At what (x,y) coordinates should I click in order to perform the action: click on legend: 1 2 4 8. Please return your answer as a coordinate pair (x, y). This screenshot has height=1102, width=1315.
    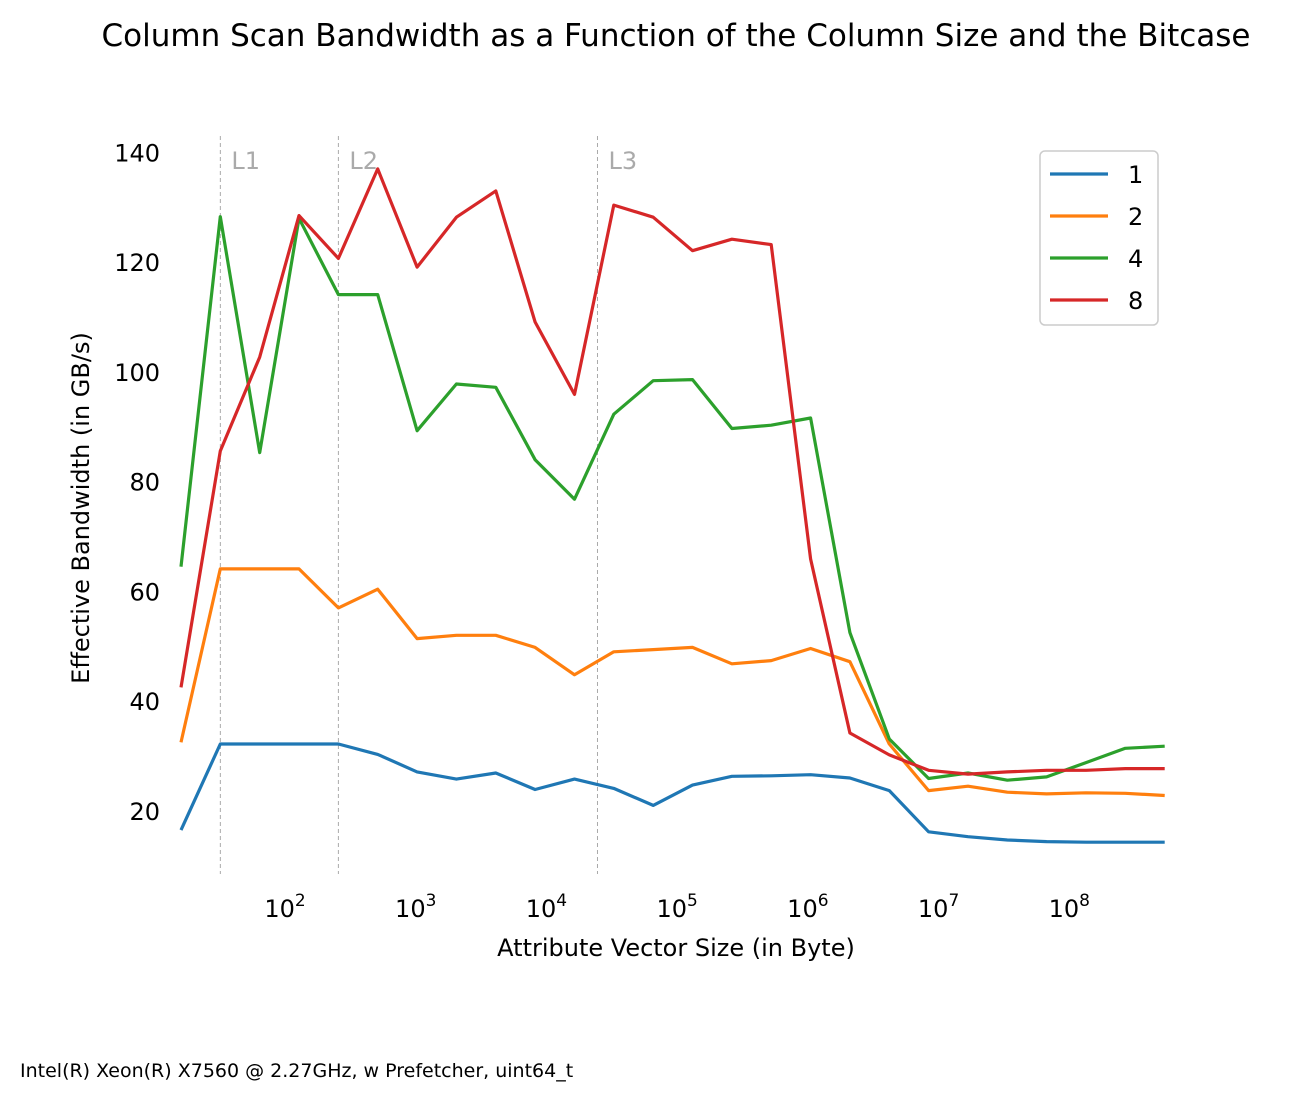
    Looking at the image, I should click on (1099, 238).